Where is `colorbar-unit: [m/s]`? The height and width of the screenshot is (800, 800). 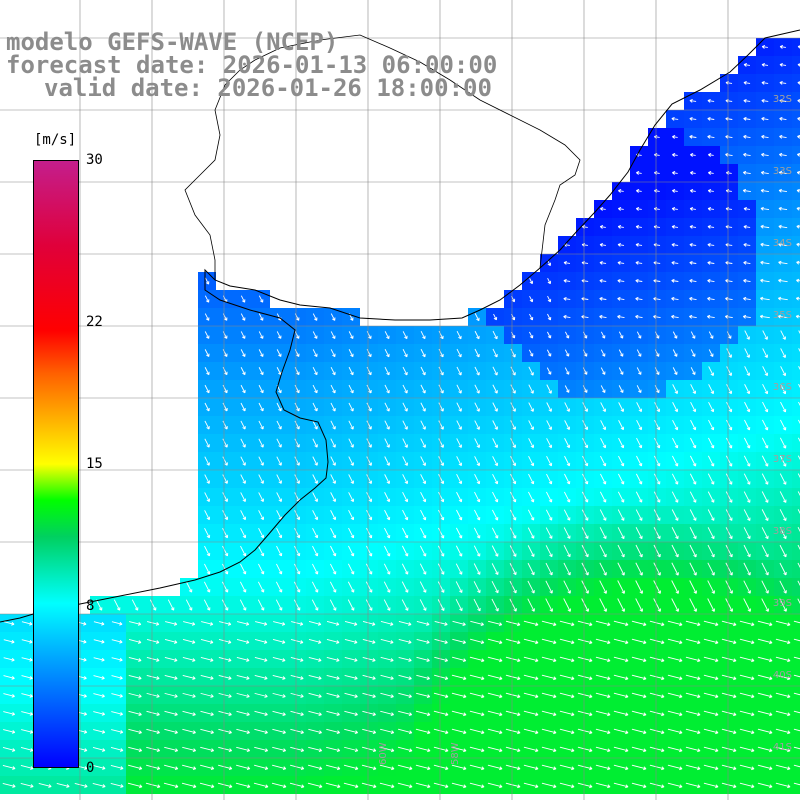 colorbar-unit: [m/s] is located at coordinates (55, 140).